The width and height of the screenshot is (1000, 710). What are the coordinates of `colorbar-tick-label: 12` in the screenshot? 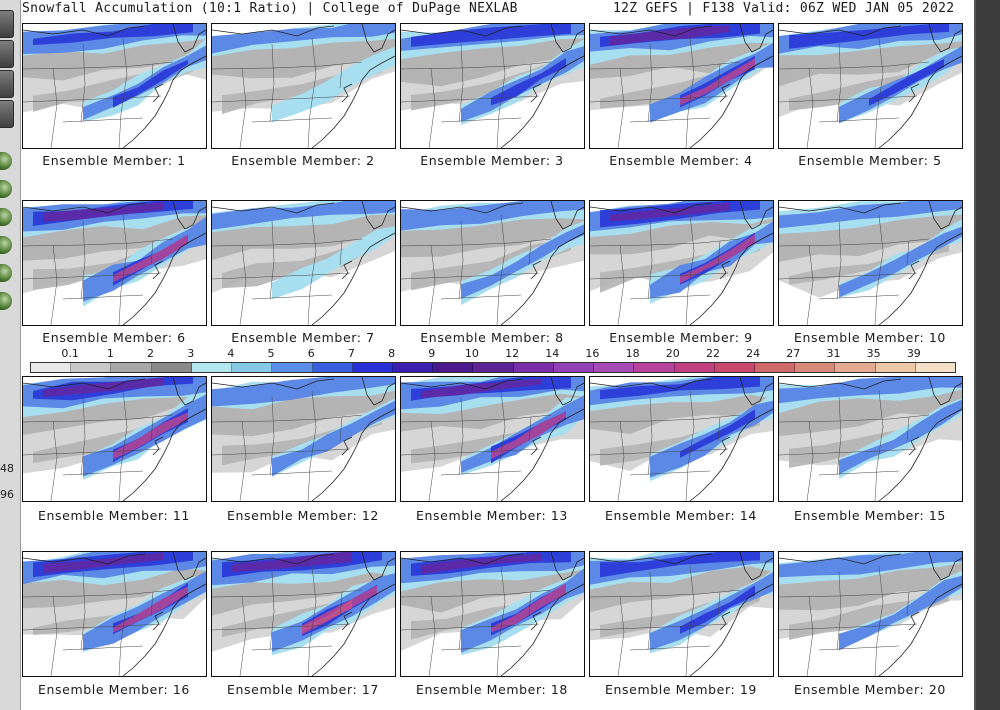 It's located at (512, 353).